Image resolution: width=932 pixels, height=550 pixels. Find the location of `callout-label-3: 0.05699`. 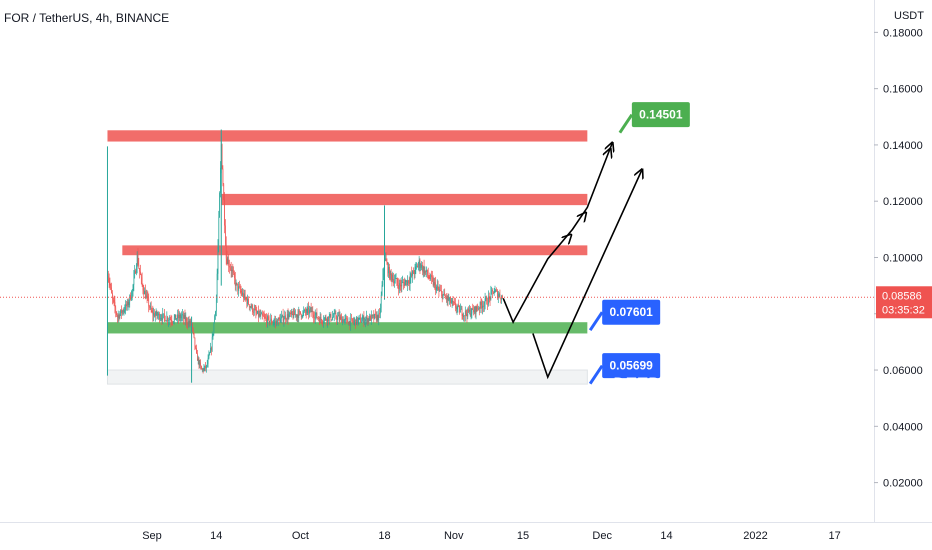

callout-label-3: 0.05699 is located at coordinates (631, 366).